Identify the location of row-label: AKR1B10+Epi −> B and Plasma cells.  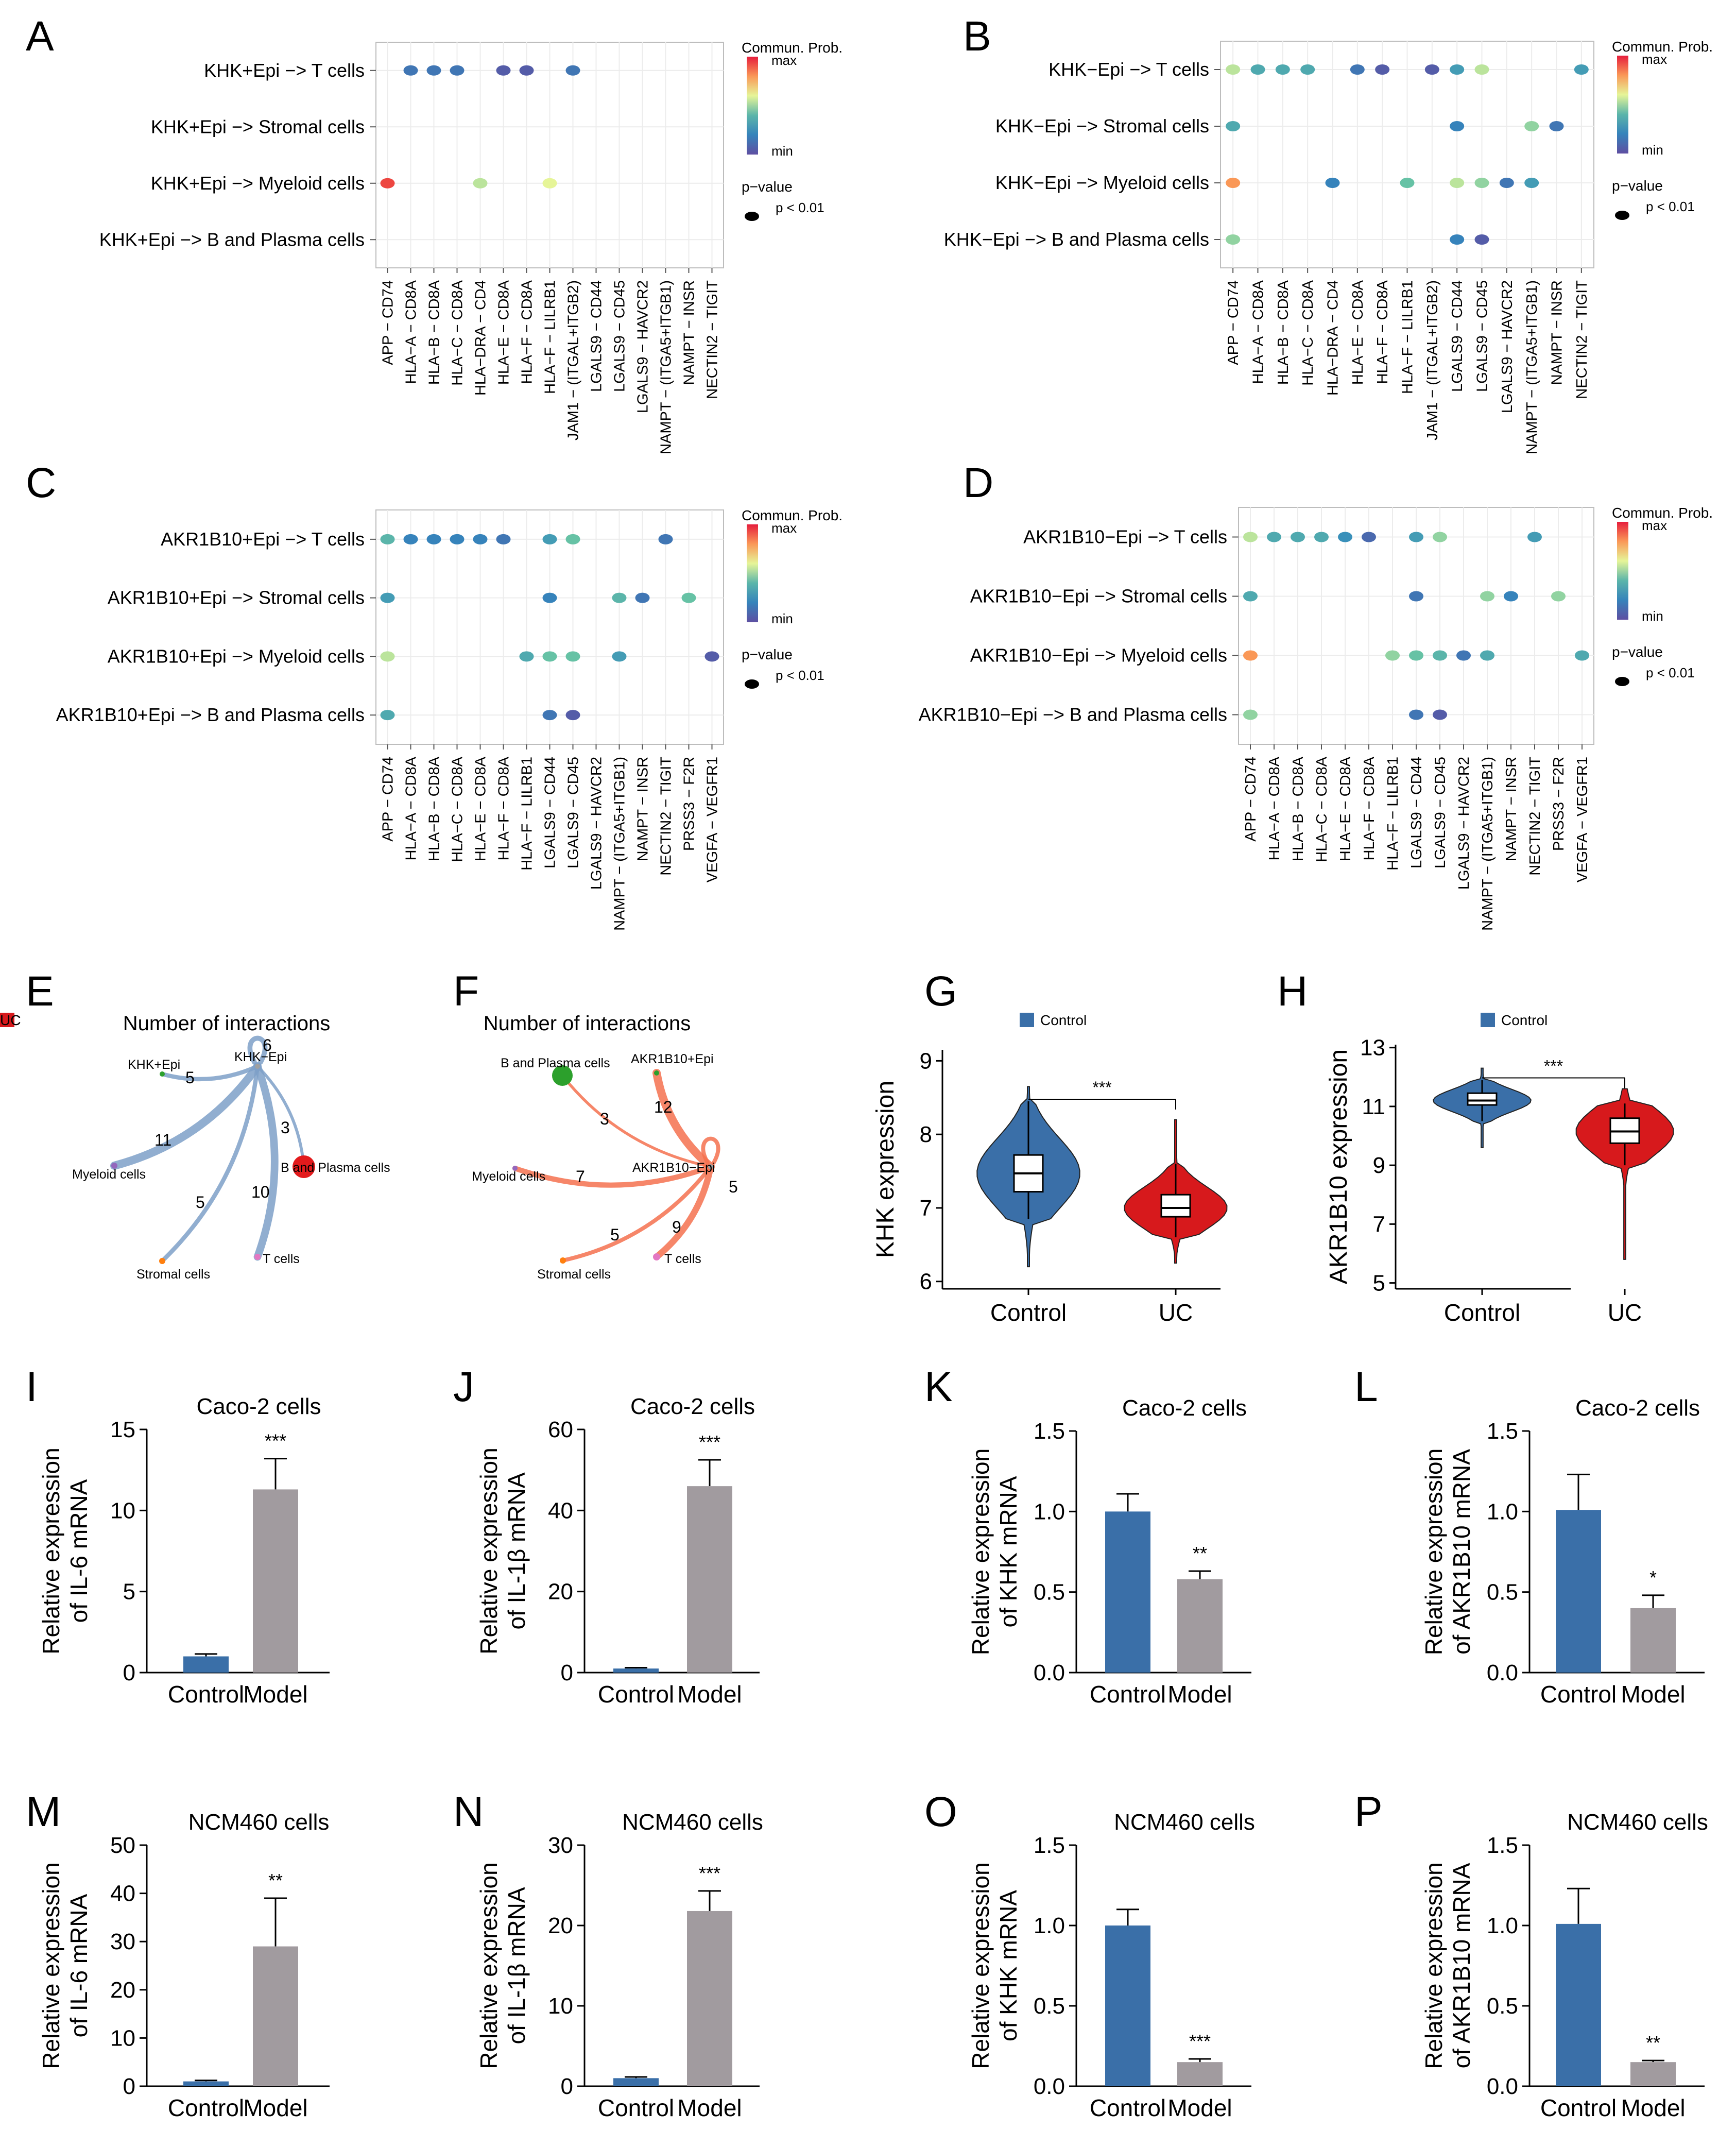
(211, 714).